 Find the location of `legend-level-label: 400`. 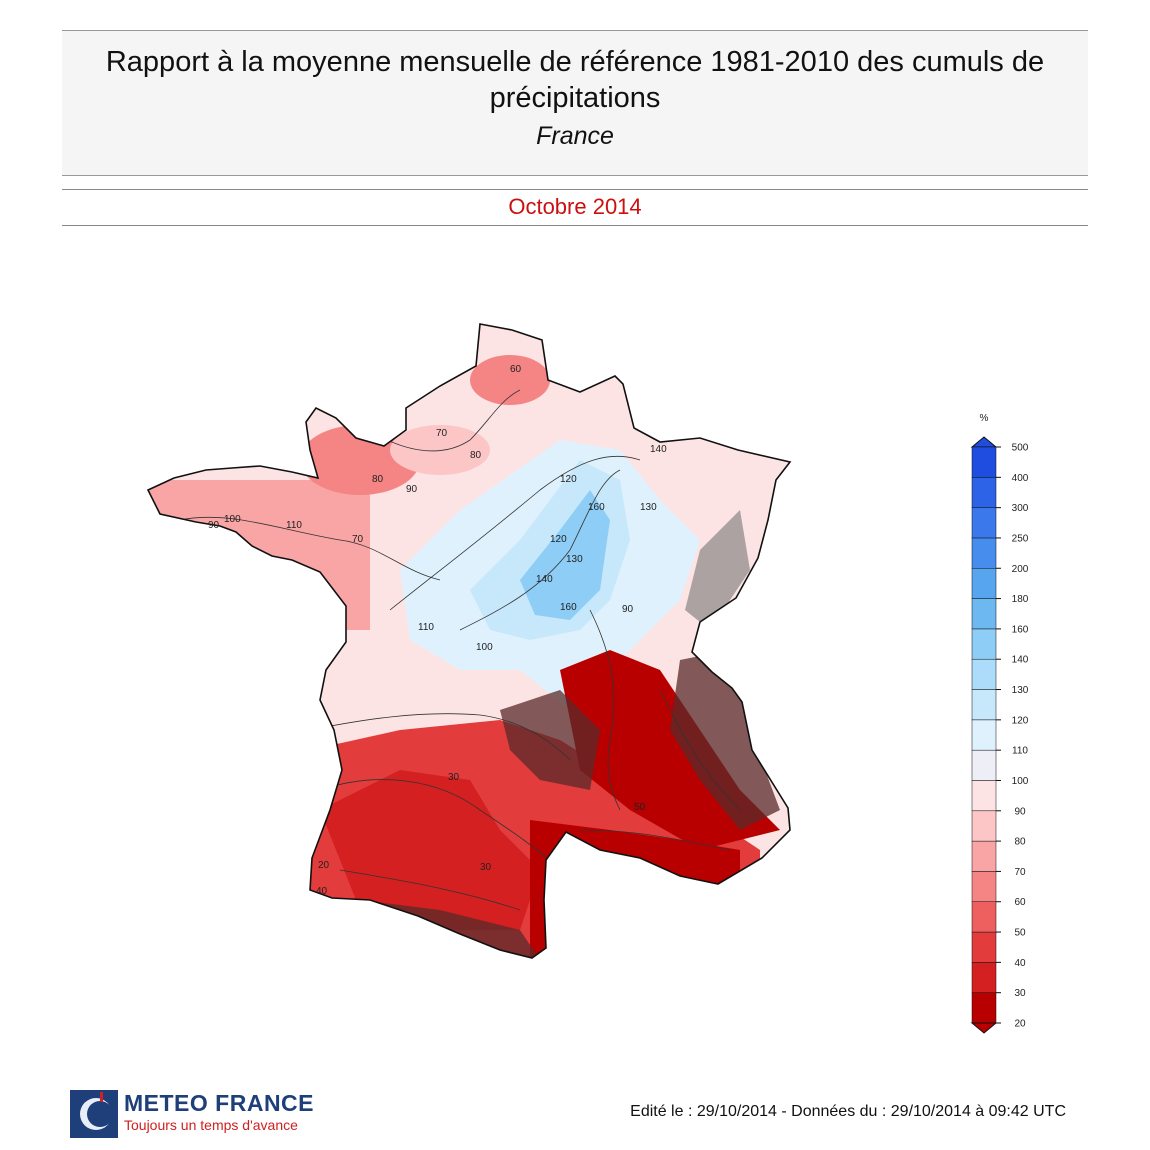

legend-level-label: 400 is located at coordinates (1020, 478).